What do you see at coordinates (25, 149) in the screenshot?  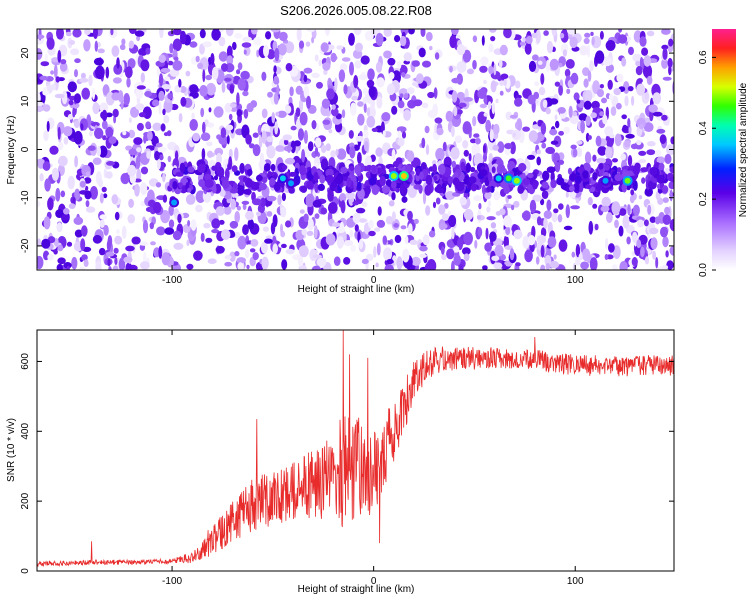 I see `spectrogram-y-tick-label: 0` at bounding box center [25, 149].